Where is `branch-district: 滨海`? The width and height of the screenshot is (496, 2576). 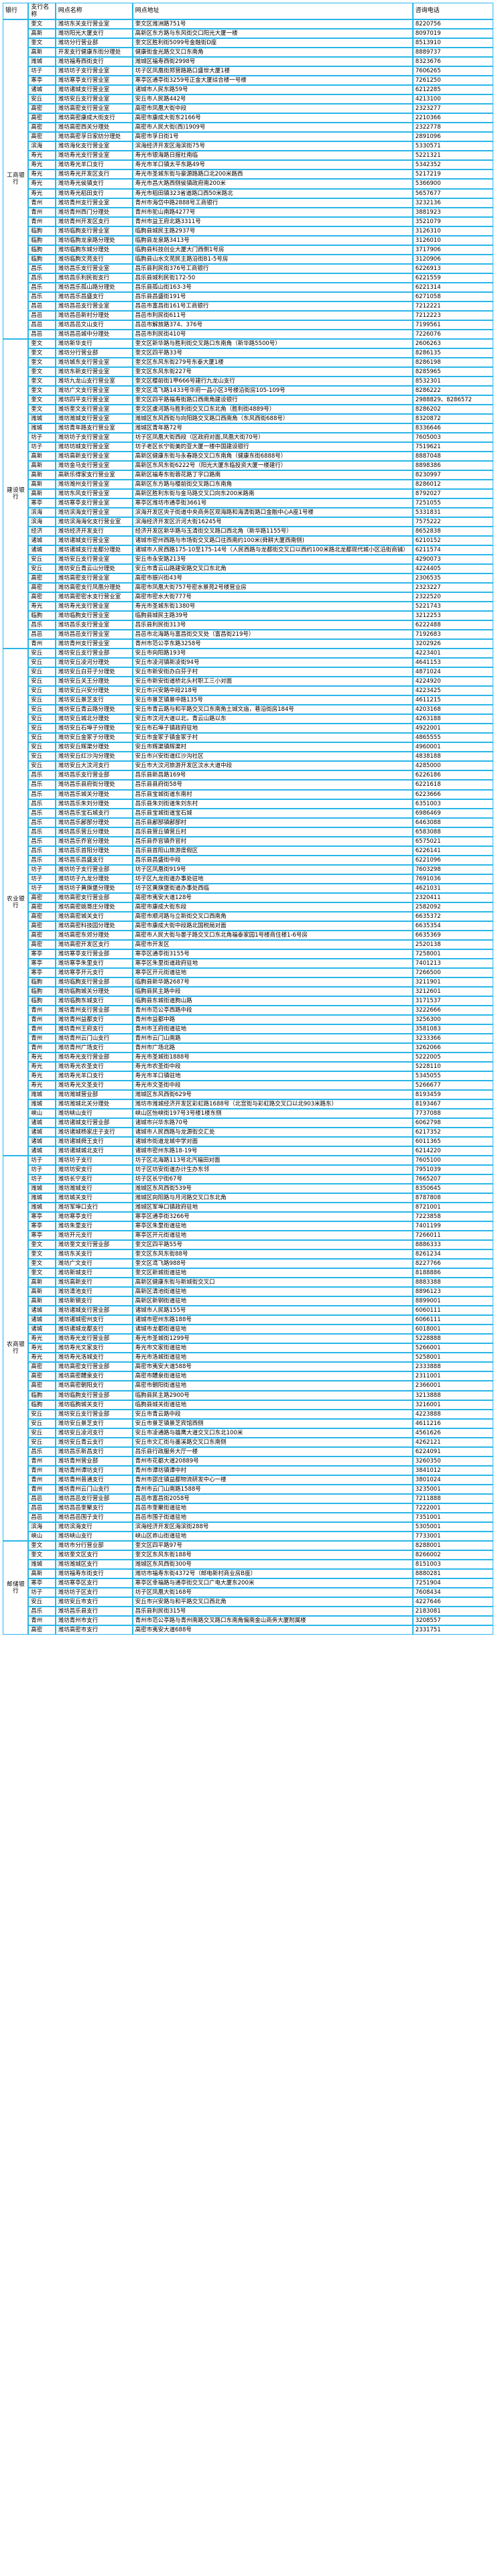
branch-district: 滨海 is located at coordinates (42, 146).